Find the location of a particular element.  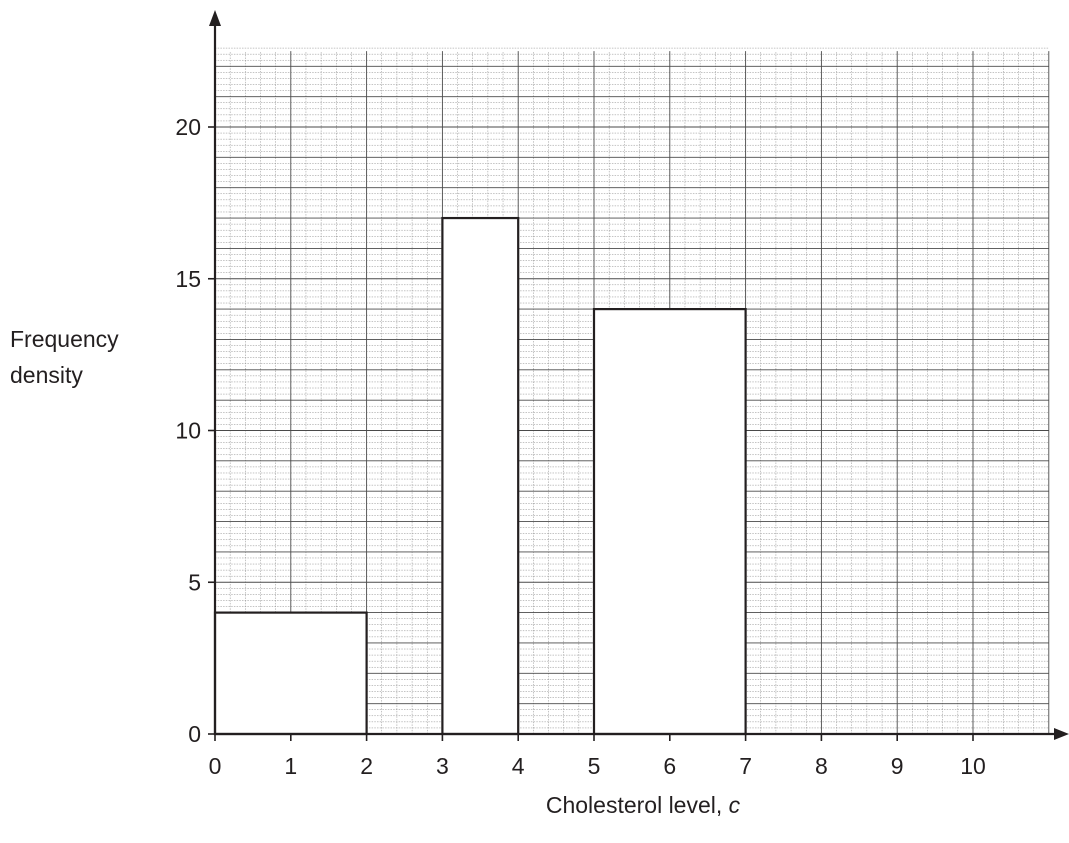

x-tick-label: 2 is located at coordinates (366, 766).